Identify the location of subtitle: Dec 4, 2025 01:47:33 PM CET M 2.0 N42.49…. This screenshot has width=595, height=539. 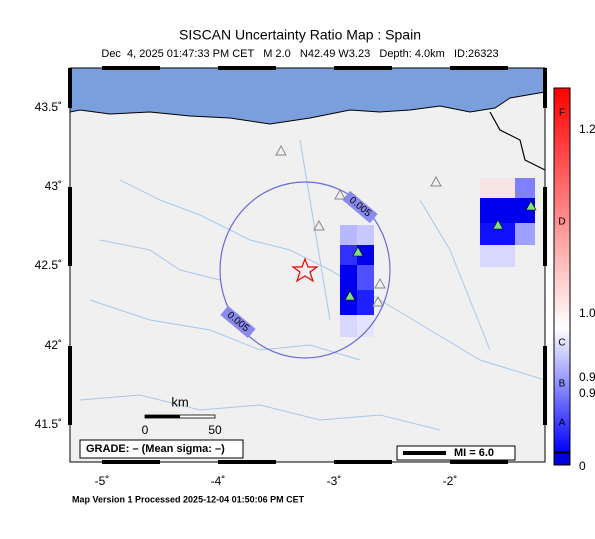
(299, 54).